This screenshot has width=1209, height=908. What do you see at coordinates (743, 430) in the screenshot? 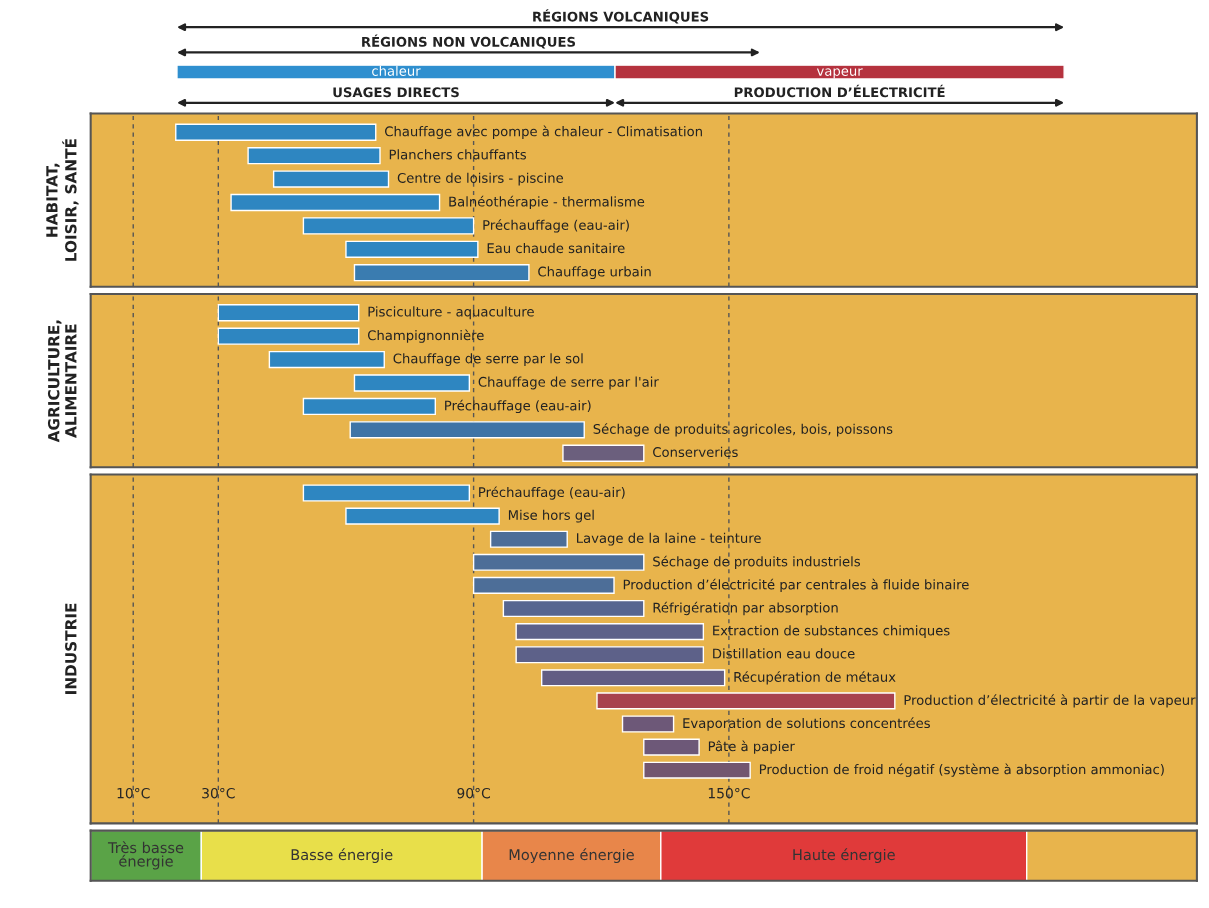
I see `category-label: Séchage de produits agricoles, bois, poissons` at bounding box center [743, 430].